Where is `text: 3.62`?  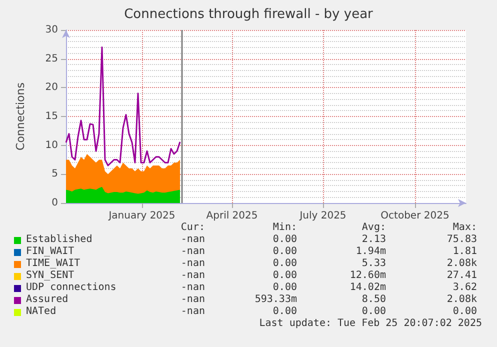 text: 3.62 is located at coordinates (464, 288).